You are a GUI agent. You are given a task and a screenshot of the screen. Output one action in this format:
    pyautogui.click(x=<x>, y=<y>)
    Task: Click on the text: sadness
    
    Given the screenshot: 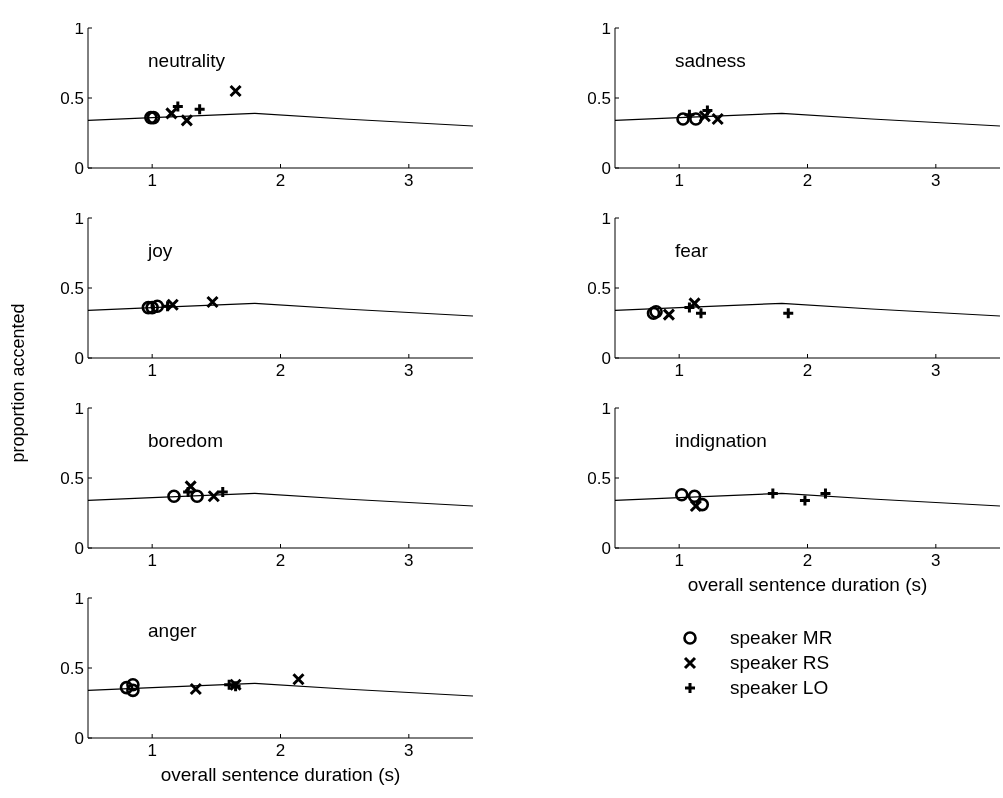 What is the action you would take?
    pyautogui.click(x=710, y=61)
    